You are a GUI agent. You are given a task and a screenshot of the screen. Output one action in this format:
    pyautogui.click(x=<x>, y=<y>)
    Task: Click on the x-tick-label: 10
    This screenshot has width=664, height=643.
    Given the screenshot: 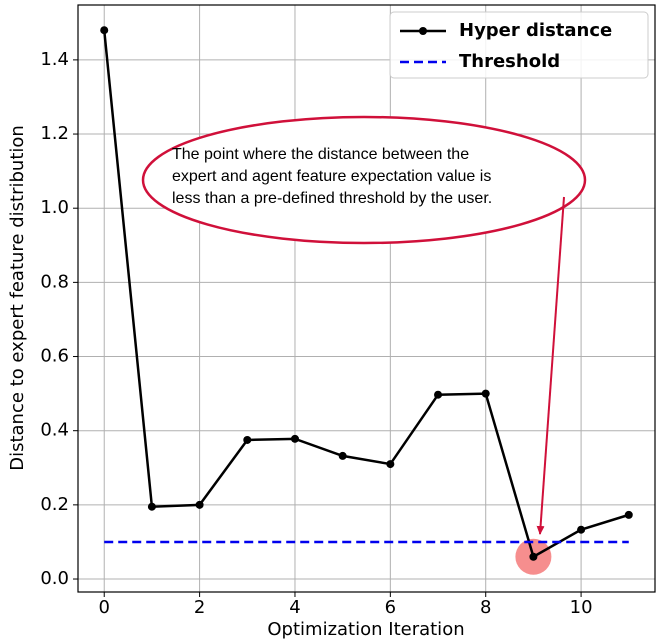 What is the action you would take?
    pyautogui.click(x=581, y=607)
    